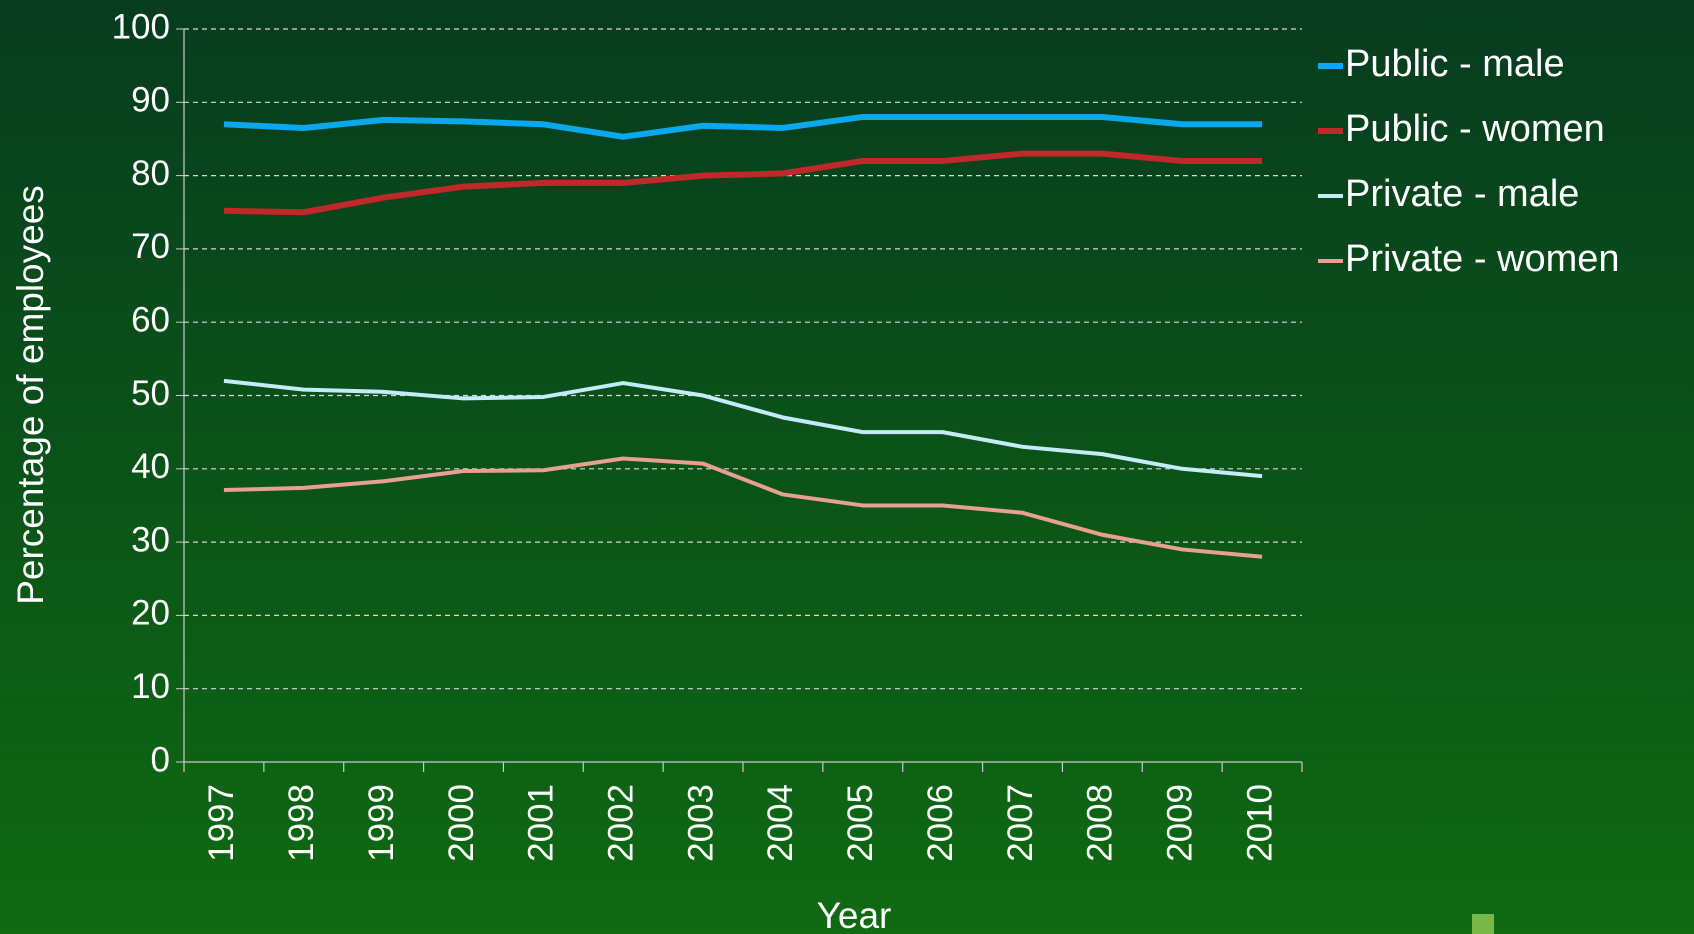 This screenshot has width=1694, height=934. Describe the element at coordinates (150, 393) in the screenshot. I see `y-tick-label: 50` at that location.